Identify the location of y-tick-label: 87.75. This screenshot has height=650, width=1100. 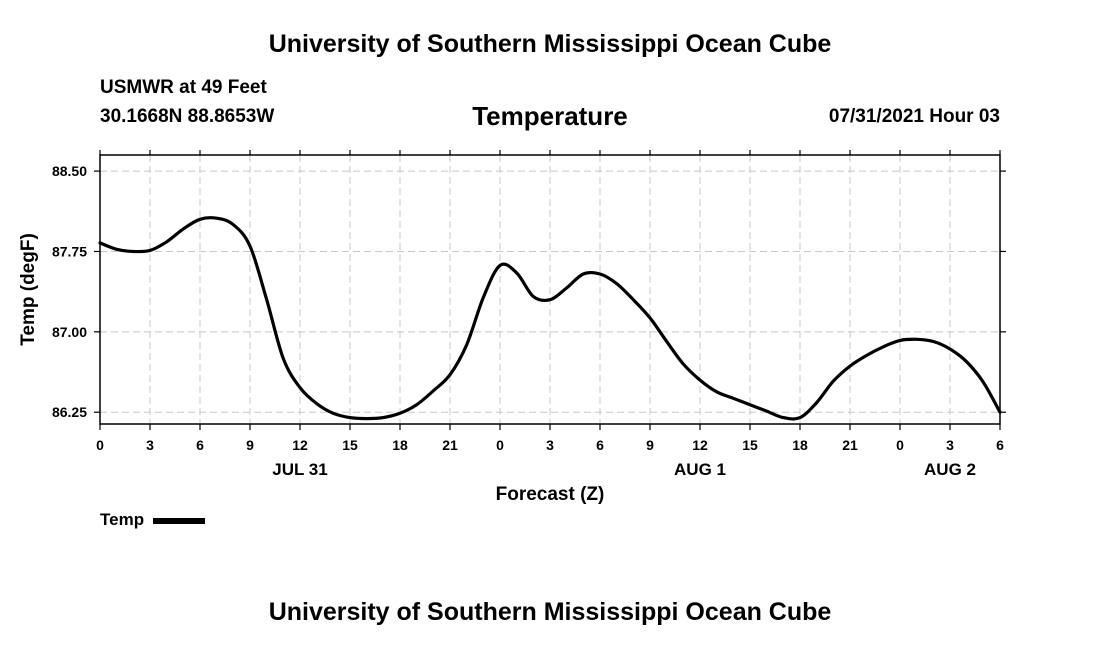
(69, 251).